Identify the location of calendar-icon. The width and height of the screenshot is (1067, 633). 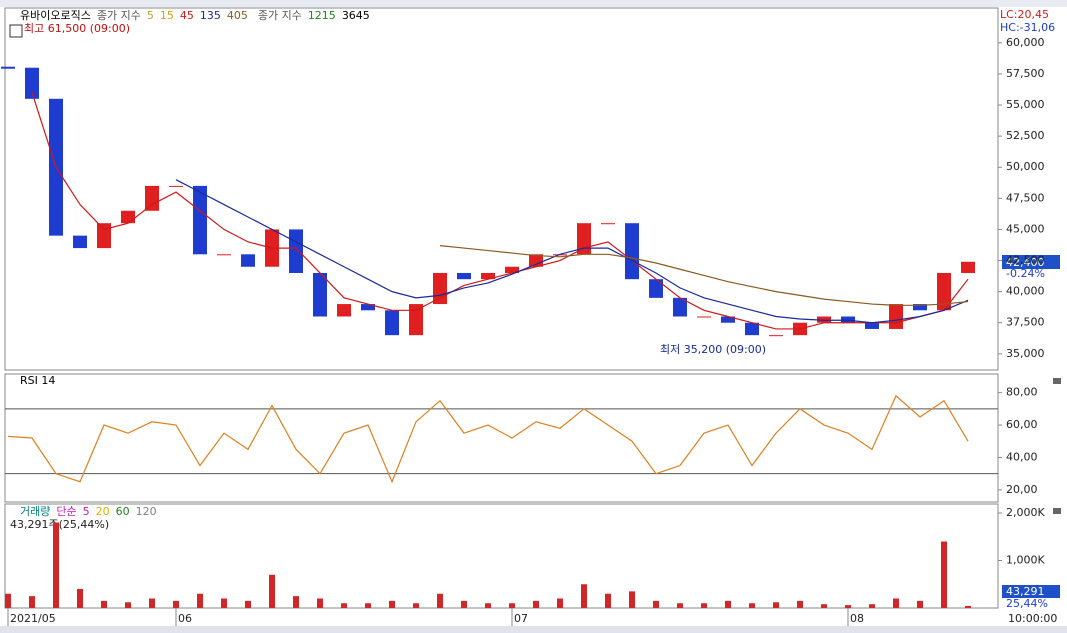
(16, 31).